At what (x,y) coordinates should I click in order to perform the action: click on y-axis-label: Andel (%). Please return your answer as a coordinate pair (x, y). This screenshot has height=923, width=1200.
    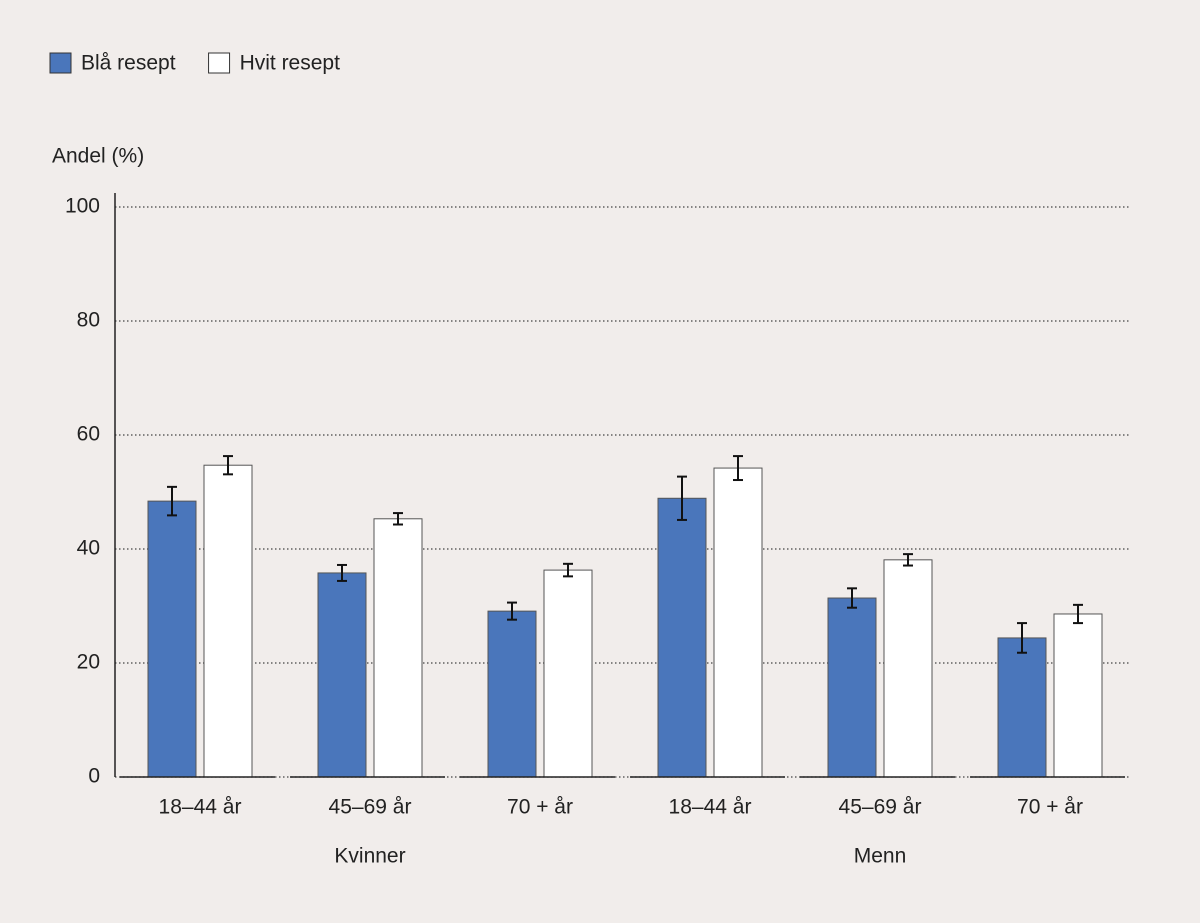
    Looking at the image, I should click on (98, 156).